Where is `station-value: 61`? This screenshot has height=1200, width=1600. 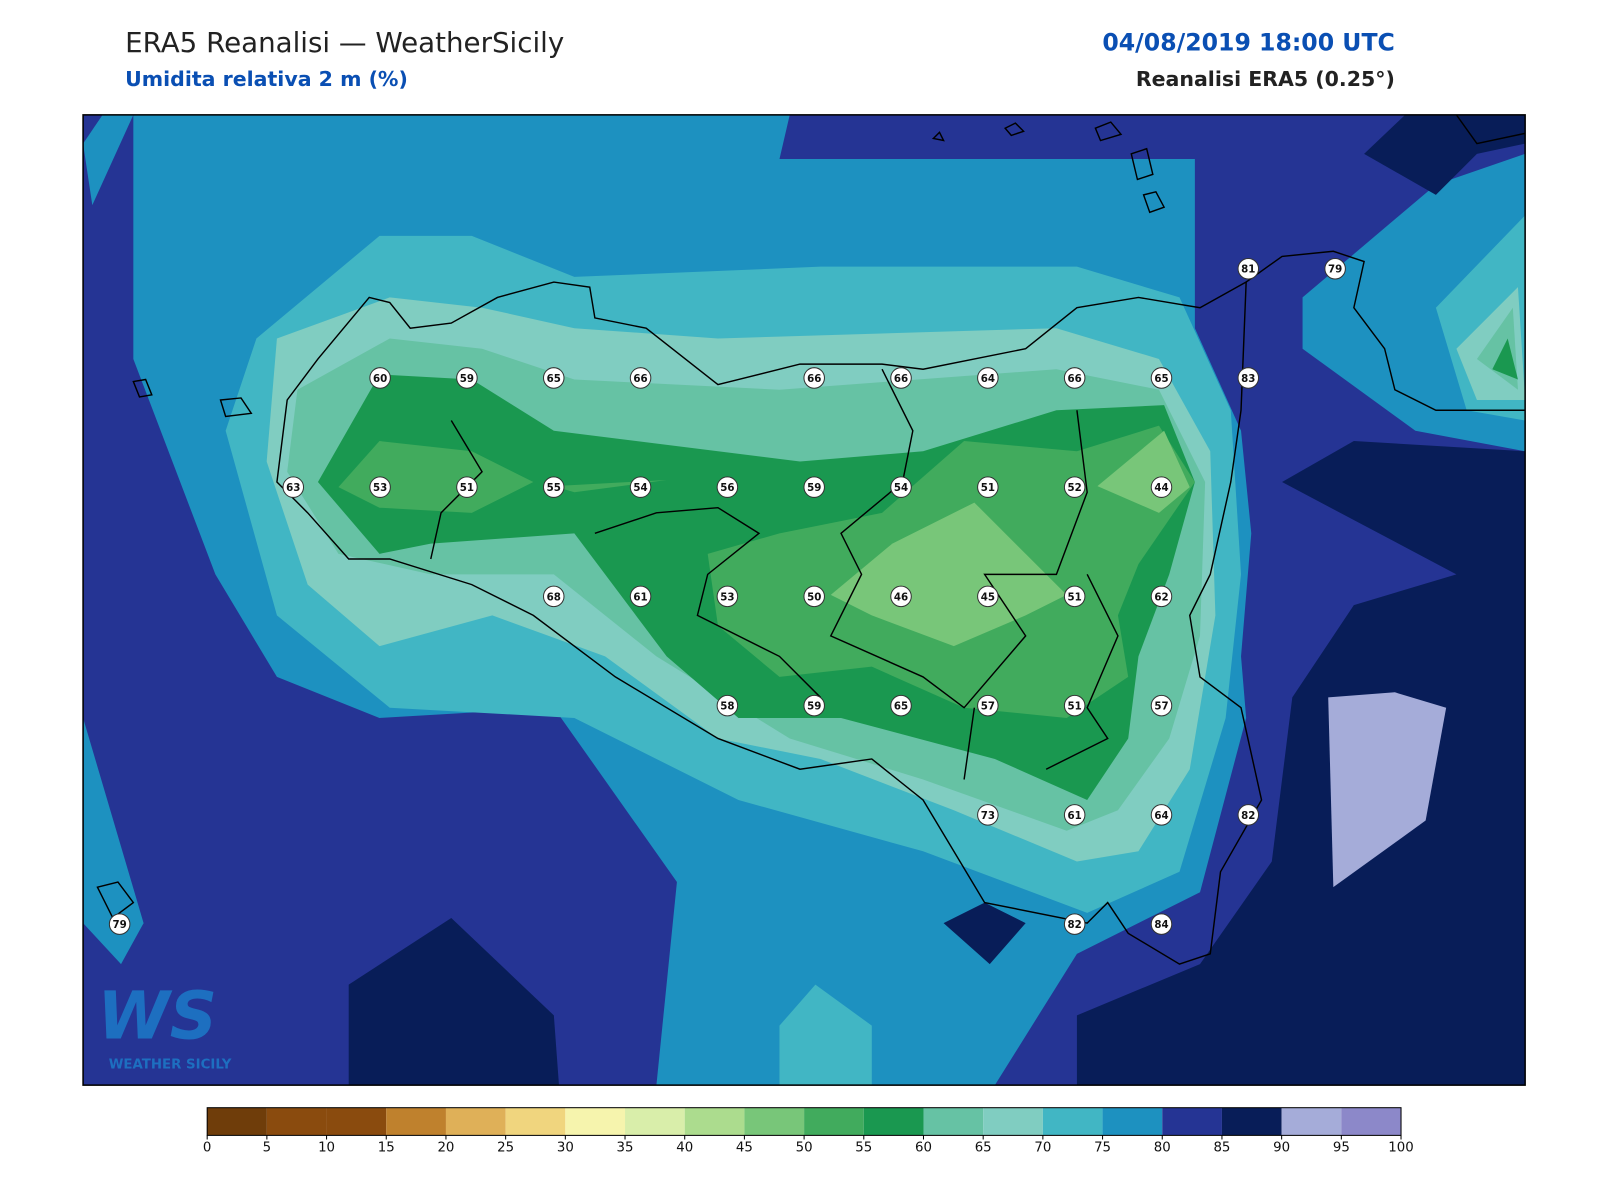
station-value: 61 is located at coordinates (1075, 816).